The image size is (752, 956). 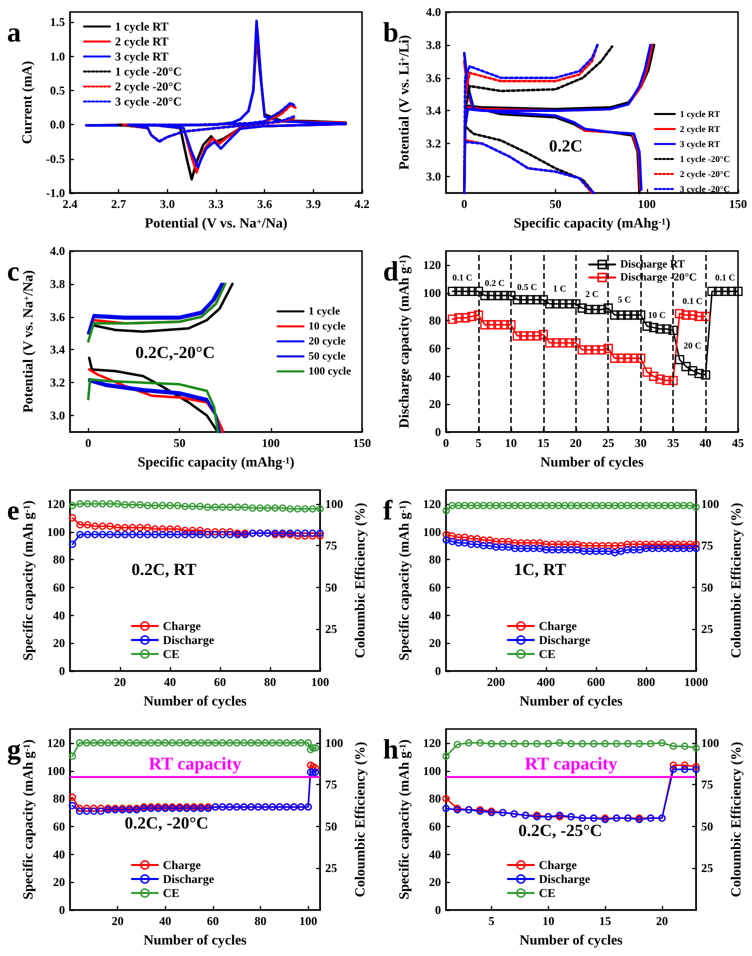 What do you see at coordinates (659, 278) in the screenshot?
I see `legend-label: Discharge -20°C` at bounding box center [659, 278].